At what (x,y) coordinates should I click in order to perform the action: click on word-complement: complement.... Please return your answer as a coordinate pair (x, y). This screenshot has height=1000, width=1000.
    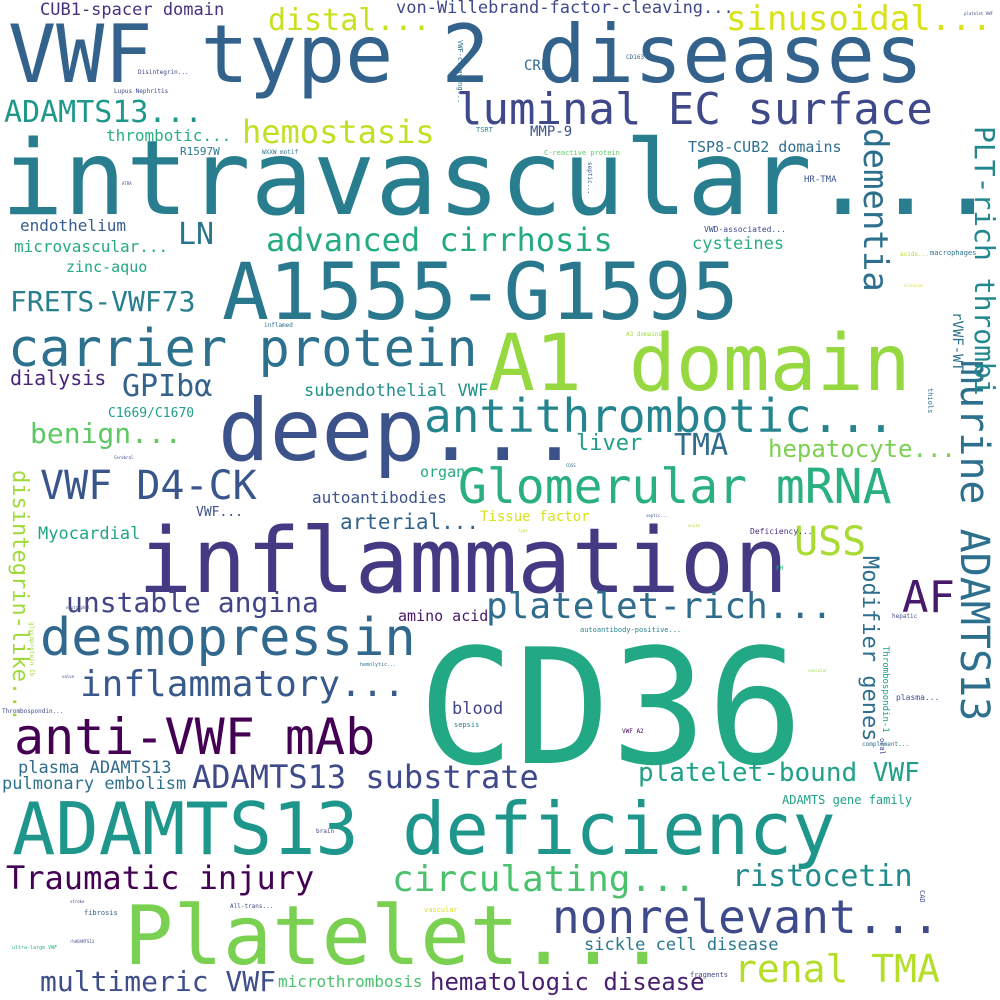
    Looking at the image, I should click on (885, 744).